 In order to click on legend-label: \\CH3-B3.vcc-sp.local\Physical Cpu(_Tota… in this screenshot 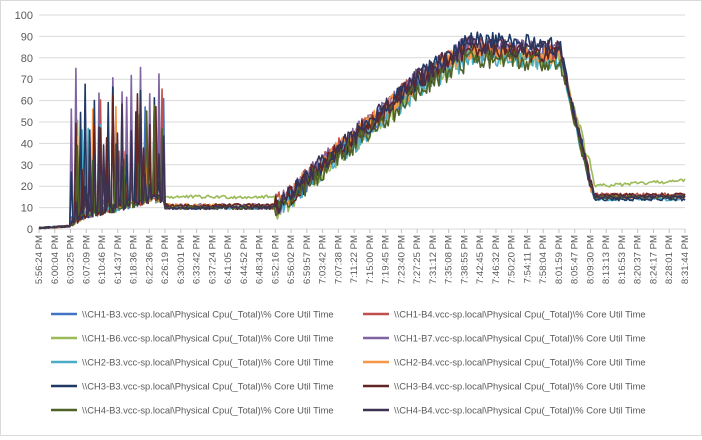, I will do `click(208, 386)`.